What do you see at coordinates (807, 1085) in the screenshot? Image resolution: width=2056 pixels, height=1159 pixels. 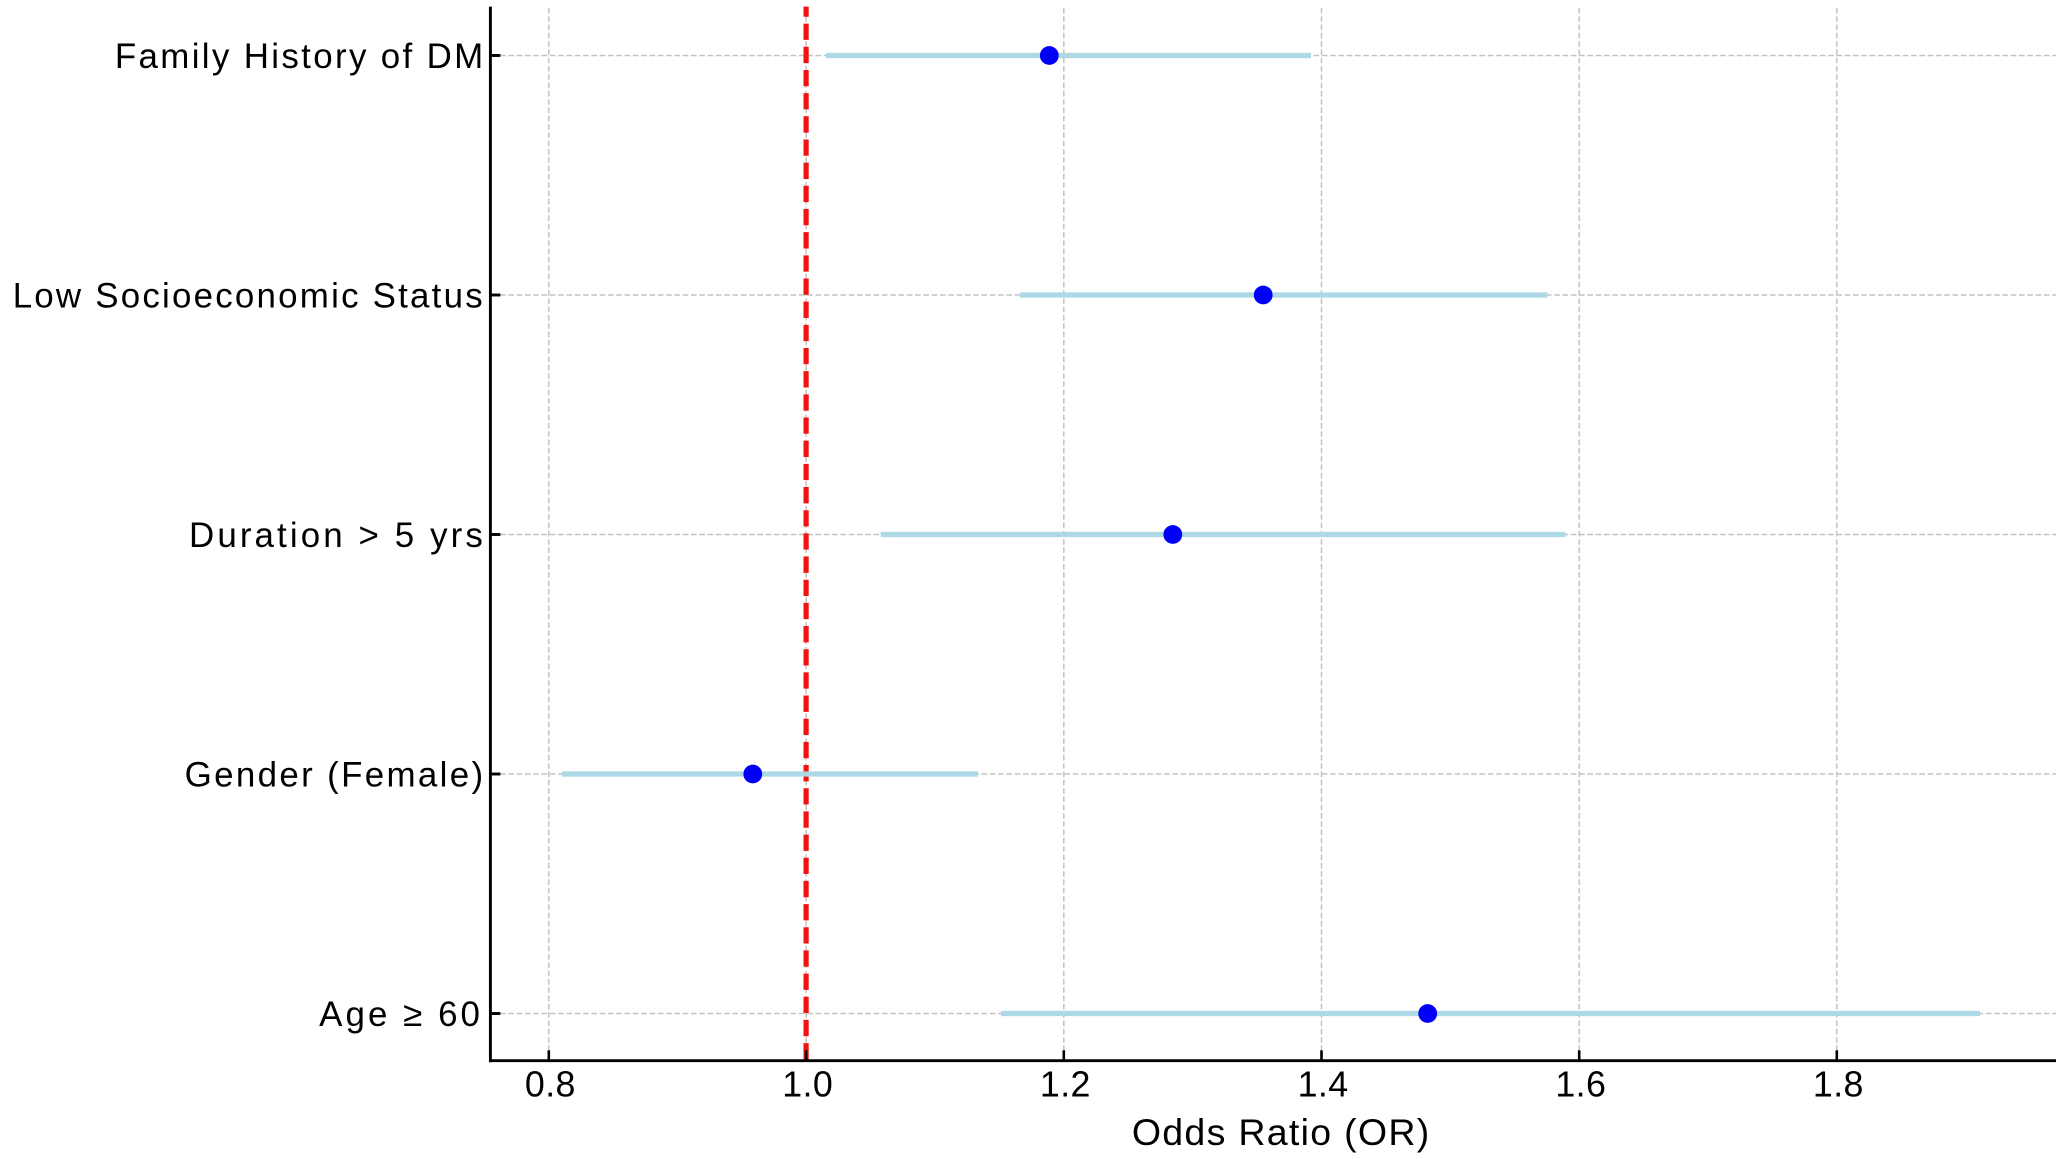 I see `svg-text: 1.0` at bounding box center [807, 1085].